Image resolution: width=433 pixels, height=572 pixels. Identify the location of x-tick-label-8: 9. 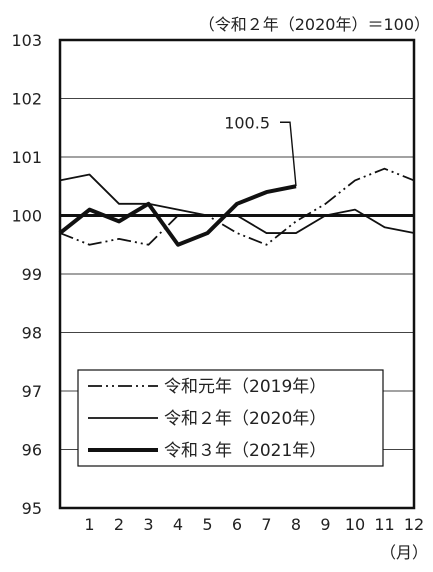
(325, 524).